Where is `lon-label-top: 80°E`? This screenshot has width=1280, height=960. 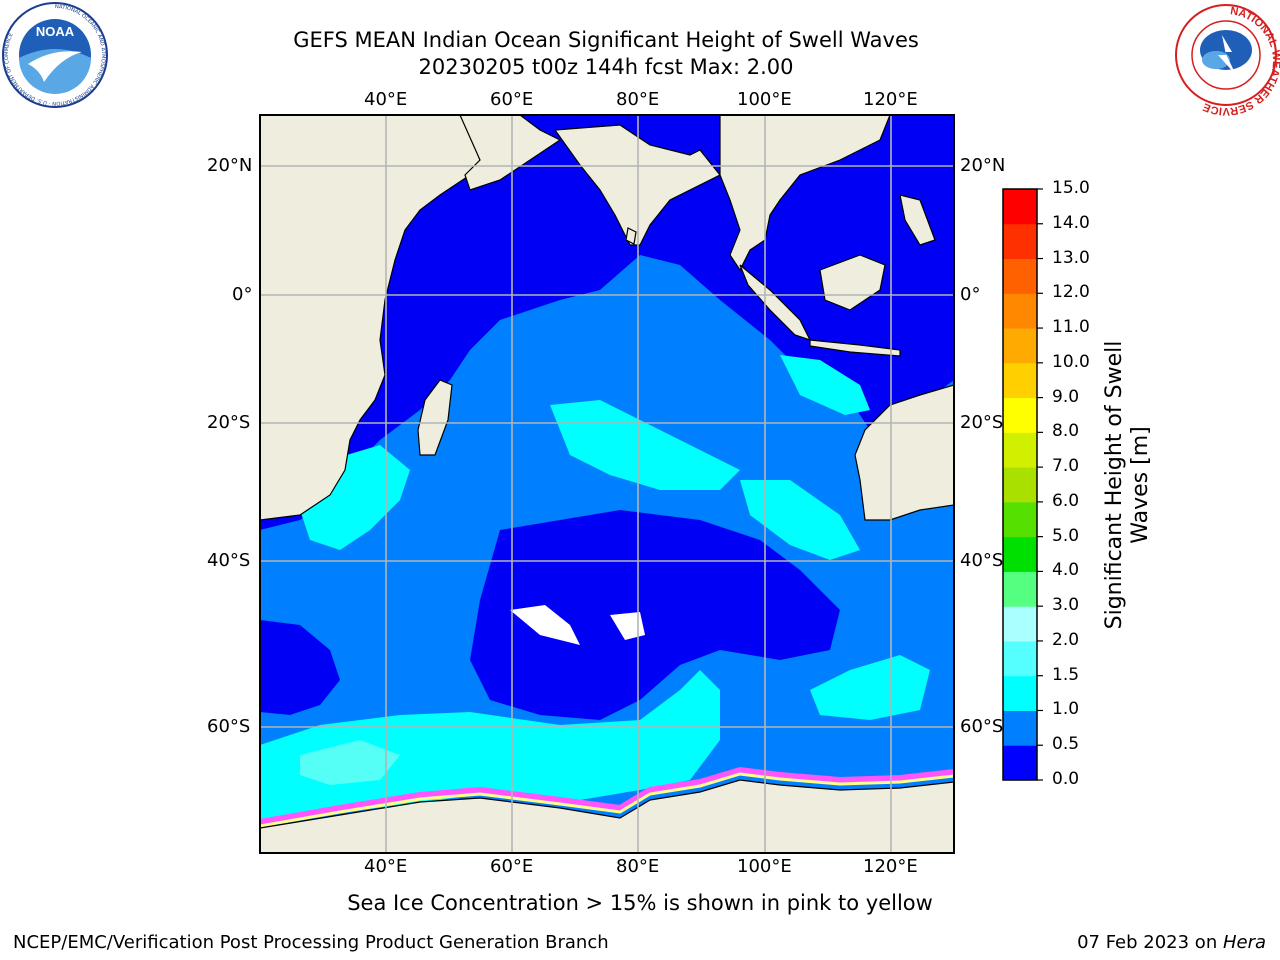
lon-label-top: 80°E is located at coordinates (638, 99).